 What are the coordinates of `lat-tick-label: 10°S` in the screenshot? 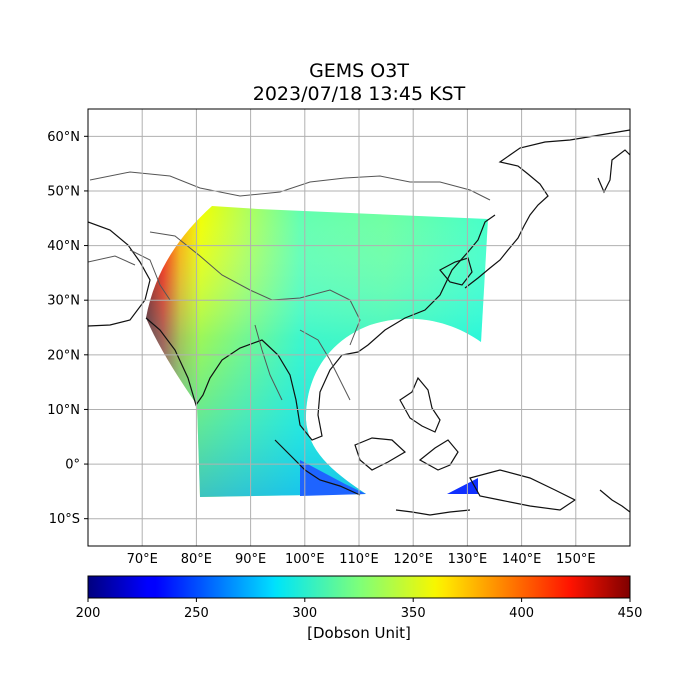 It's located at (64, 519).